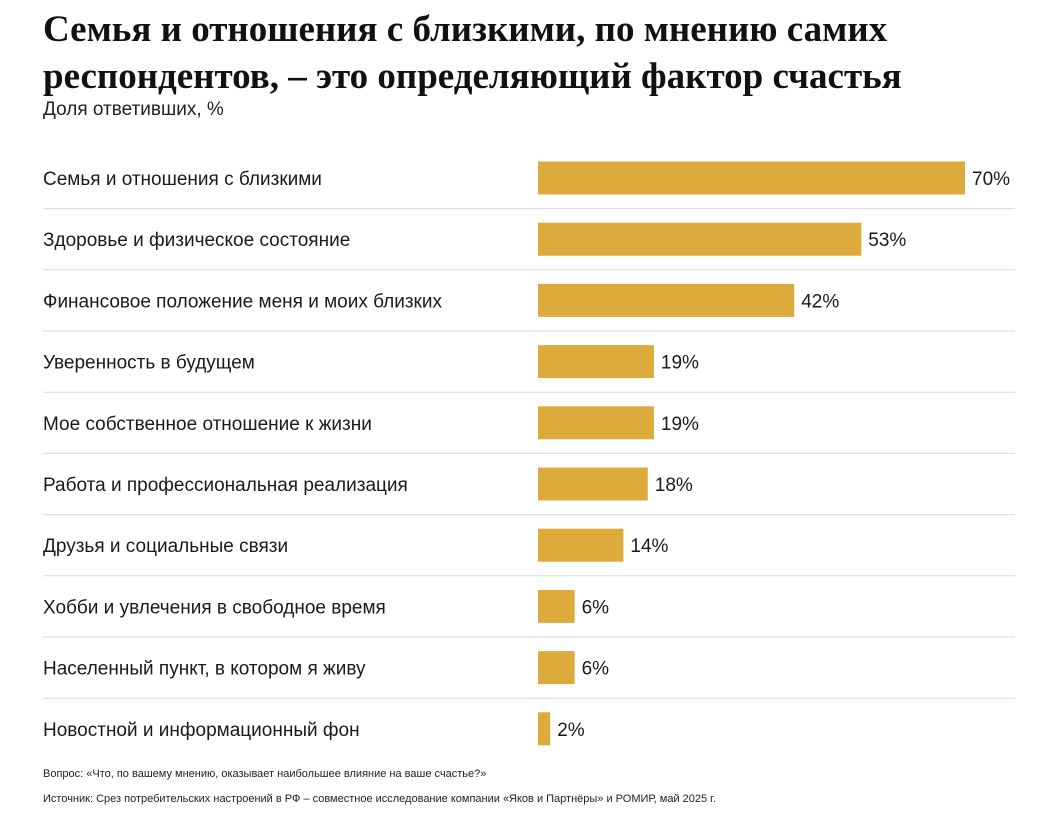 This screenshot has width=1038, height=821. What do you see at coordinates (214, 607) in the screenshot?
I see `category-label: Хобби и увлечения в свободное время` at bounding box center [214, 607].